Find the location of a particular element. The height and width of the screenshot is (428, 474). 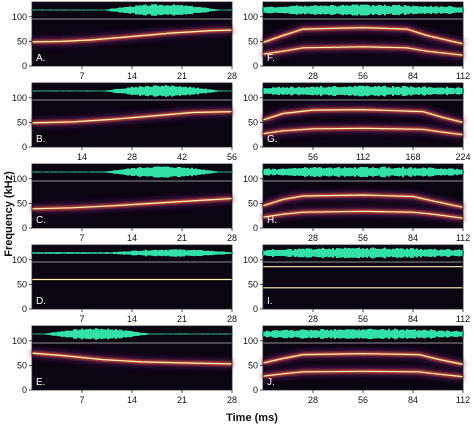

x-tick-label: 168 is located at coordinates (412, 157).